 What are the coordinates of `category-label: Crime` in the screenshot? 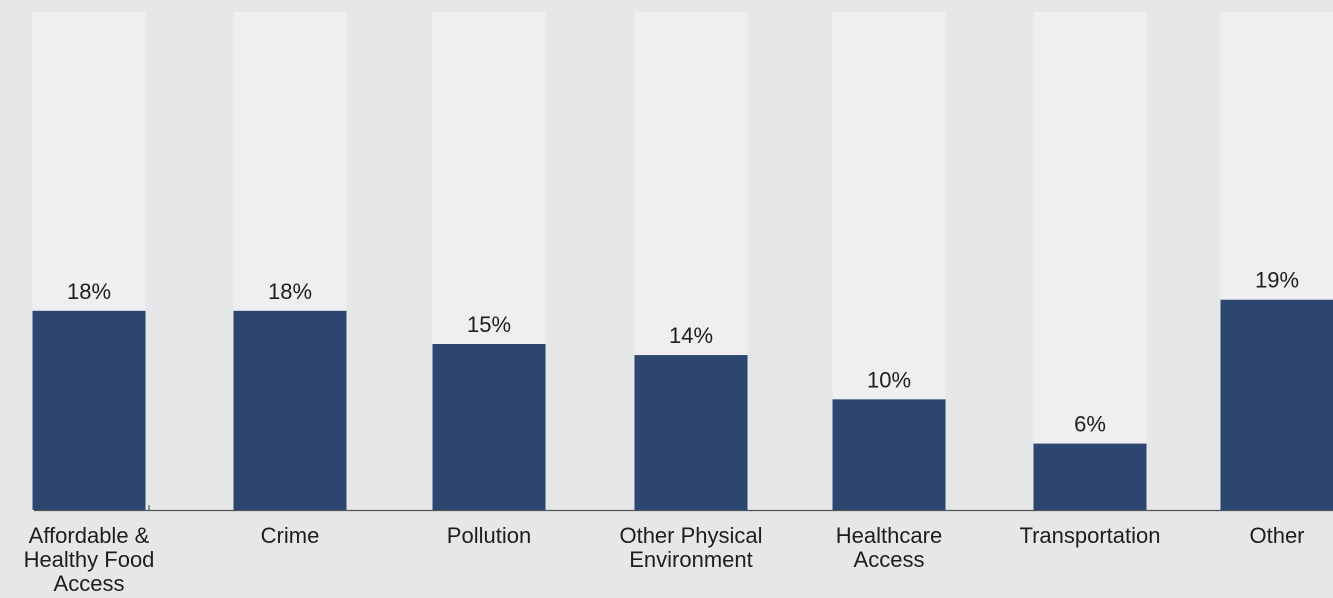 It's located at (290, 535).